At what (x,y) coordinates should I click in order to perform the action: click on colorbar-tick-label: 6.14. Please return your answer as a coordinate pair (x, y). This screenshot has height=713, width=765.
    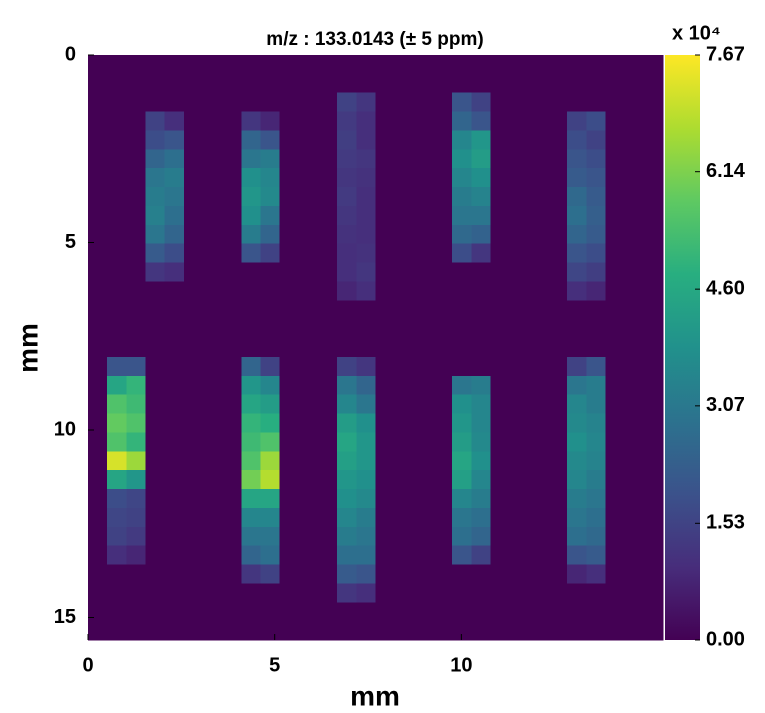
    Looking at the image, I should click on (726, 171).